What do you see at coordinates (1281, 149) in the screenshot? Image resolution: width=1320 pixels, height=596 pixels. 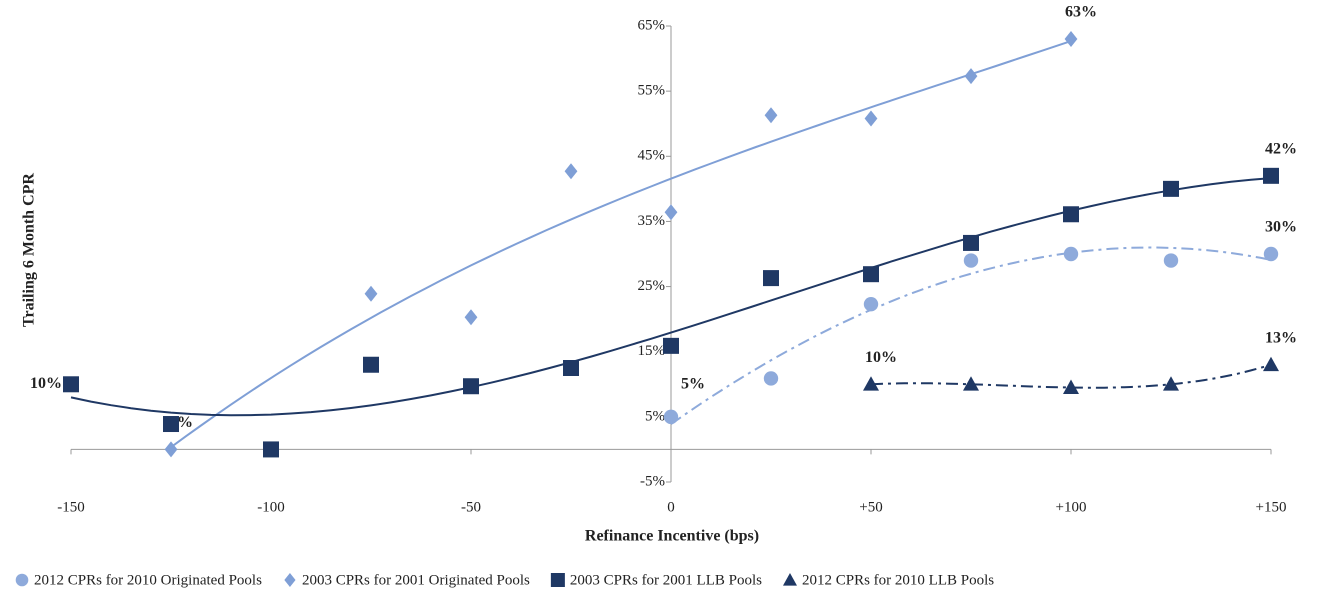 I see `value-label: 42%` at bounding box center [1281, 149].